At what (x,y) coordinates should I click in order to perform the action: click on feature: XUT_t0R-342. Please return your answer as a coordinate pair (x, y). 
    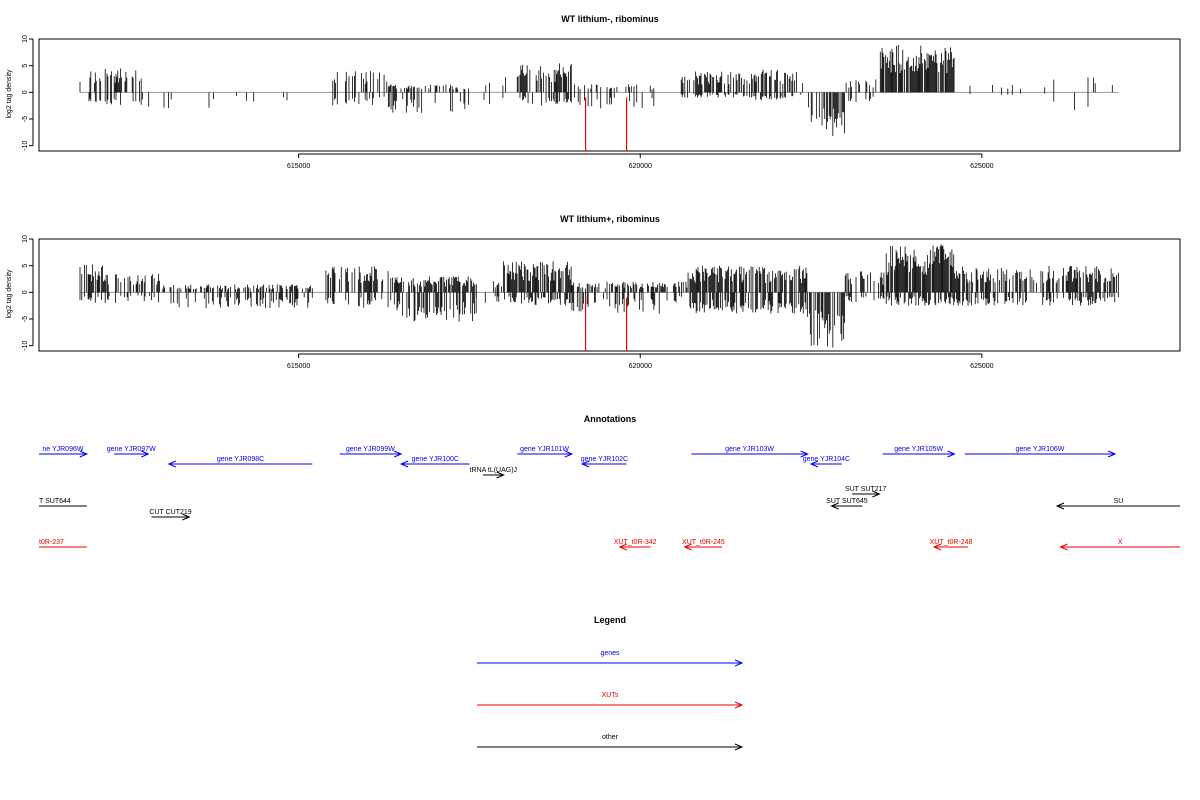
    Looking at the image, I should click on (635, 545).